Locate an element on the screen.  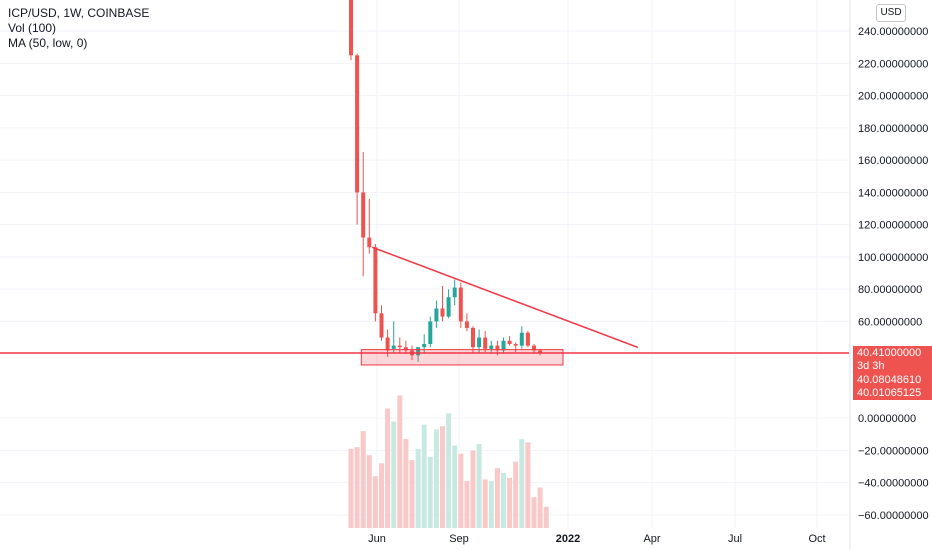
y-tick-label: 220.00000000 is located at coordinates (893, 64).